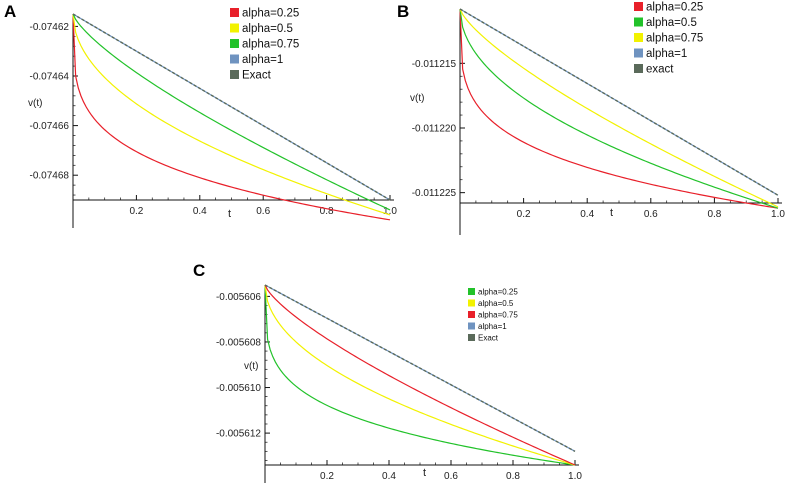 The width and height of the screenshot is (785, 484). What do you see at coordinates (50, 27) in the screenshot?
I see `y-tick-label: -0.07462` at bounding box center [50, 27].